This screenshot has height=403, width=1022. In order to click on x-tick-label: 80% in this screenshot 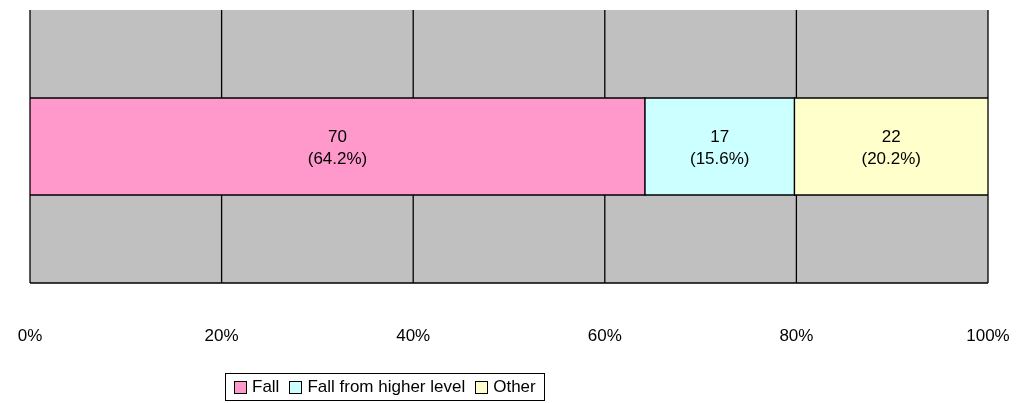, I will do `click(796, 336)`.